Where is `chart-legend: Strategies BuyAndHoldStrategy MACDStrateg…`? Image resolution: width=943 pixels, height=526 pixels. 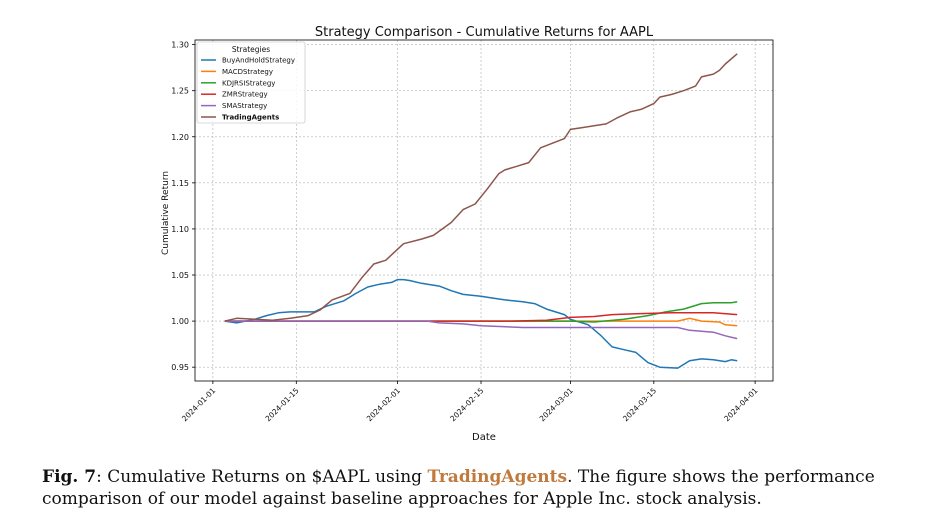 chart-legend: Strategies BuyAndHoldStrategy MACDStrateg… is located at coordinates (251, 82).